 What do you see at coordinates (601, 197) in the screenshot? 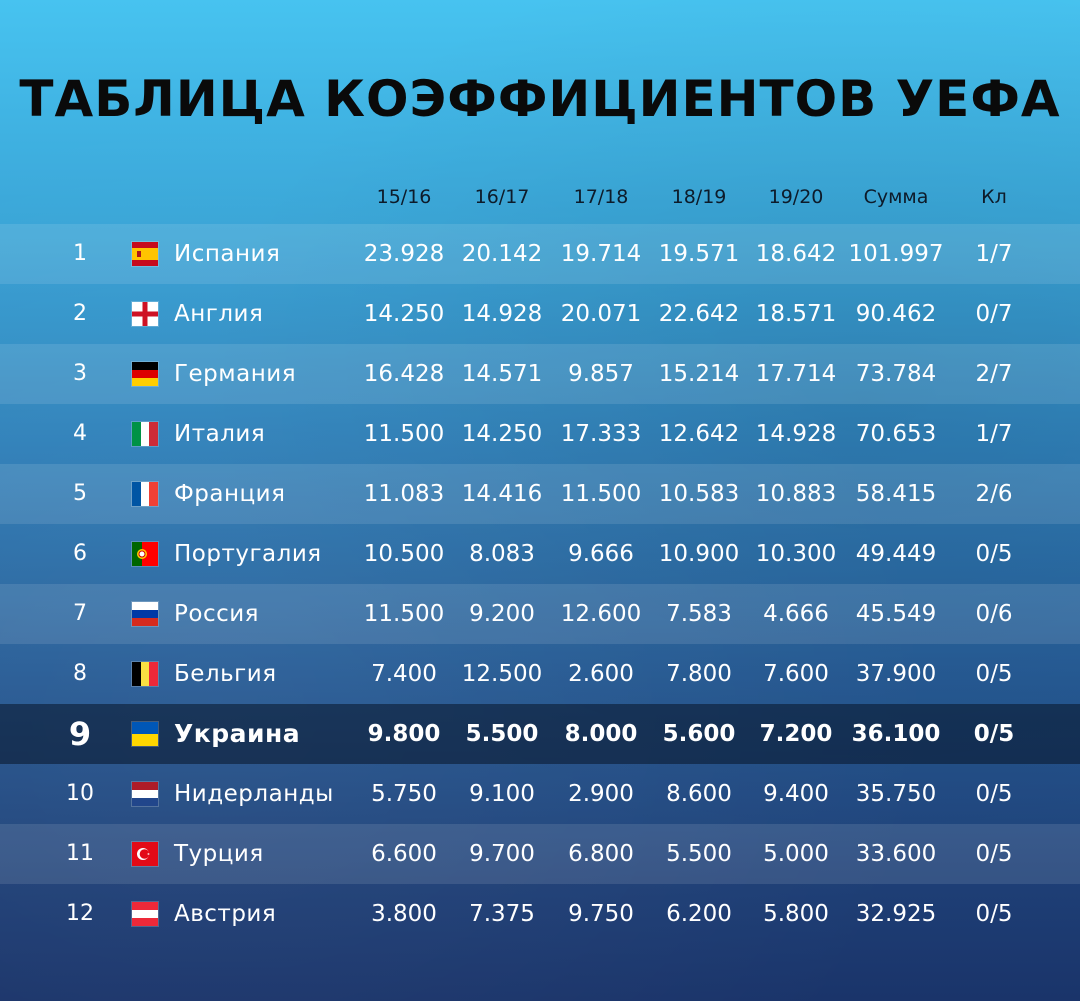
I see `column-header: 17/18` at bounding box center [601, 197].